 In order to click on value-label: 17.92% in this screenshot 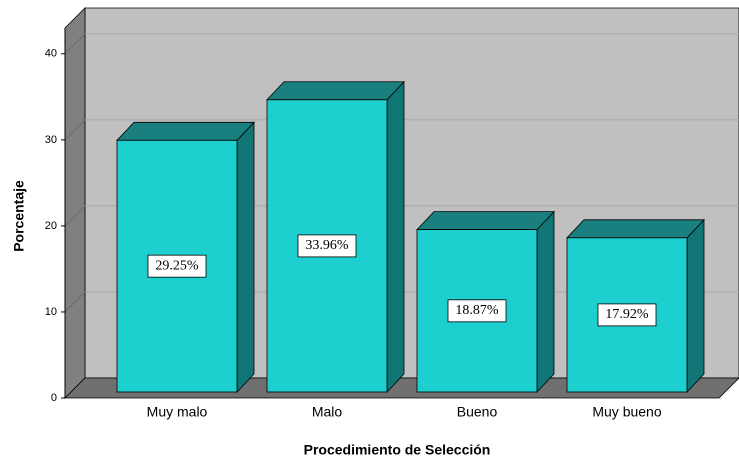, I will do `click(627, 314)`.